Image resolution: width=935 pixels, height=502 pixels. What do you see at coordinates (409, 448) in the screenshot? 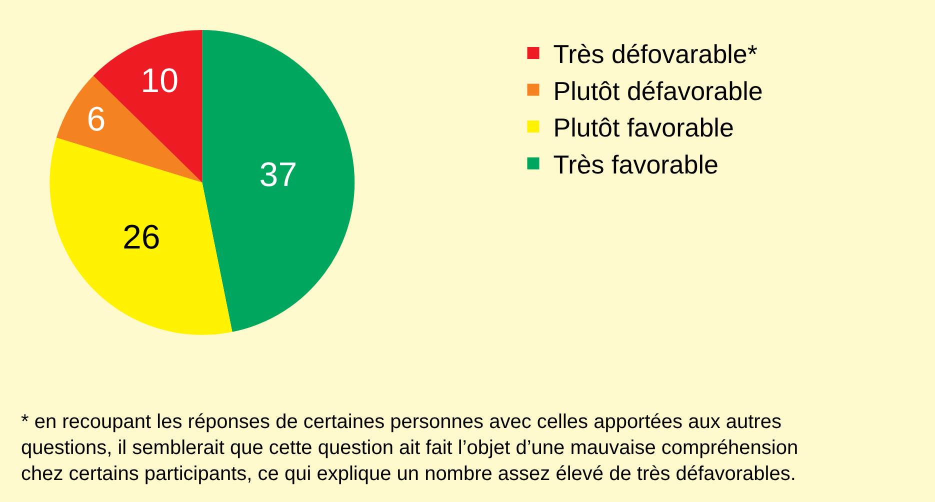
I see `text: * en recoupant les réponses de certaines personnes avec celles apportées aux autres questions, il semblerait que cette question ait fait l’objet d’une mauvaise compréhension chez certains participants, ce qui explique un nombre assez élevé de très défavorables.` at bounding box center [409, 448].